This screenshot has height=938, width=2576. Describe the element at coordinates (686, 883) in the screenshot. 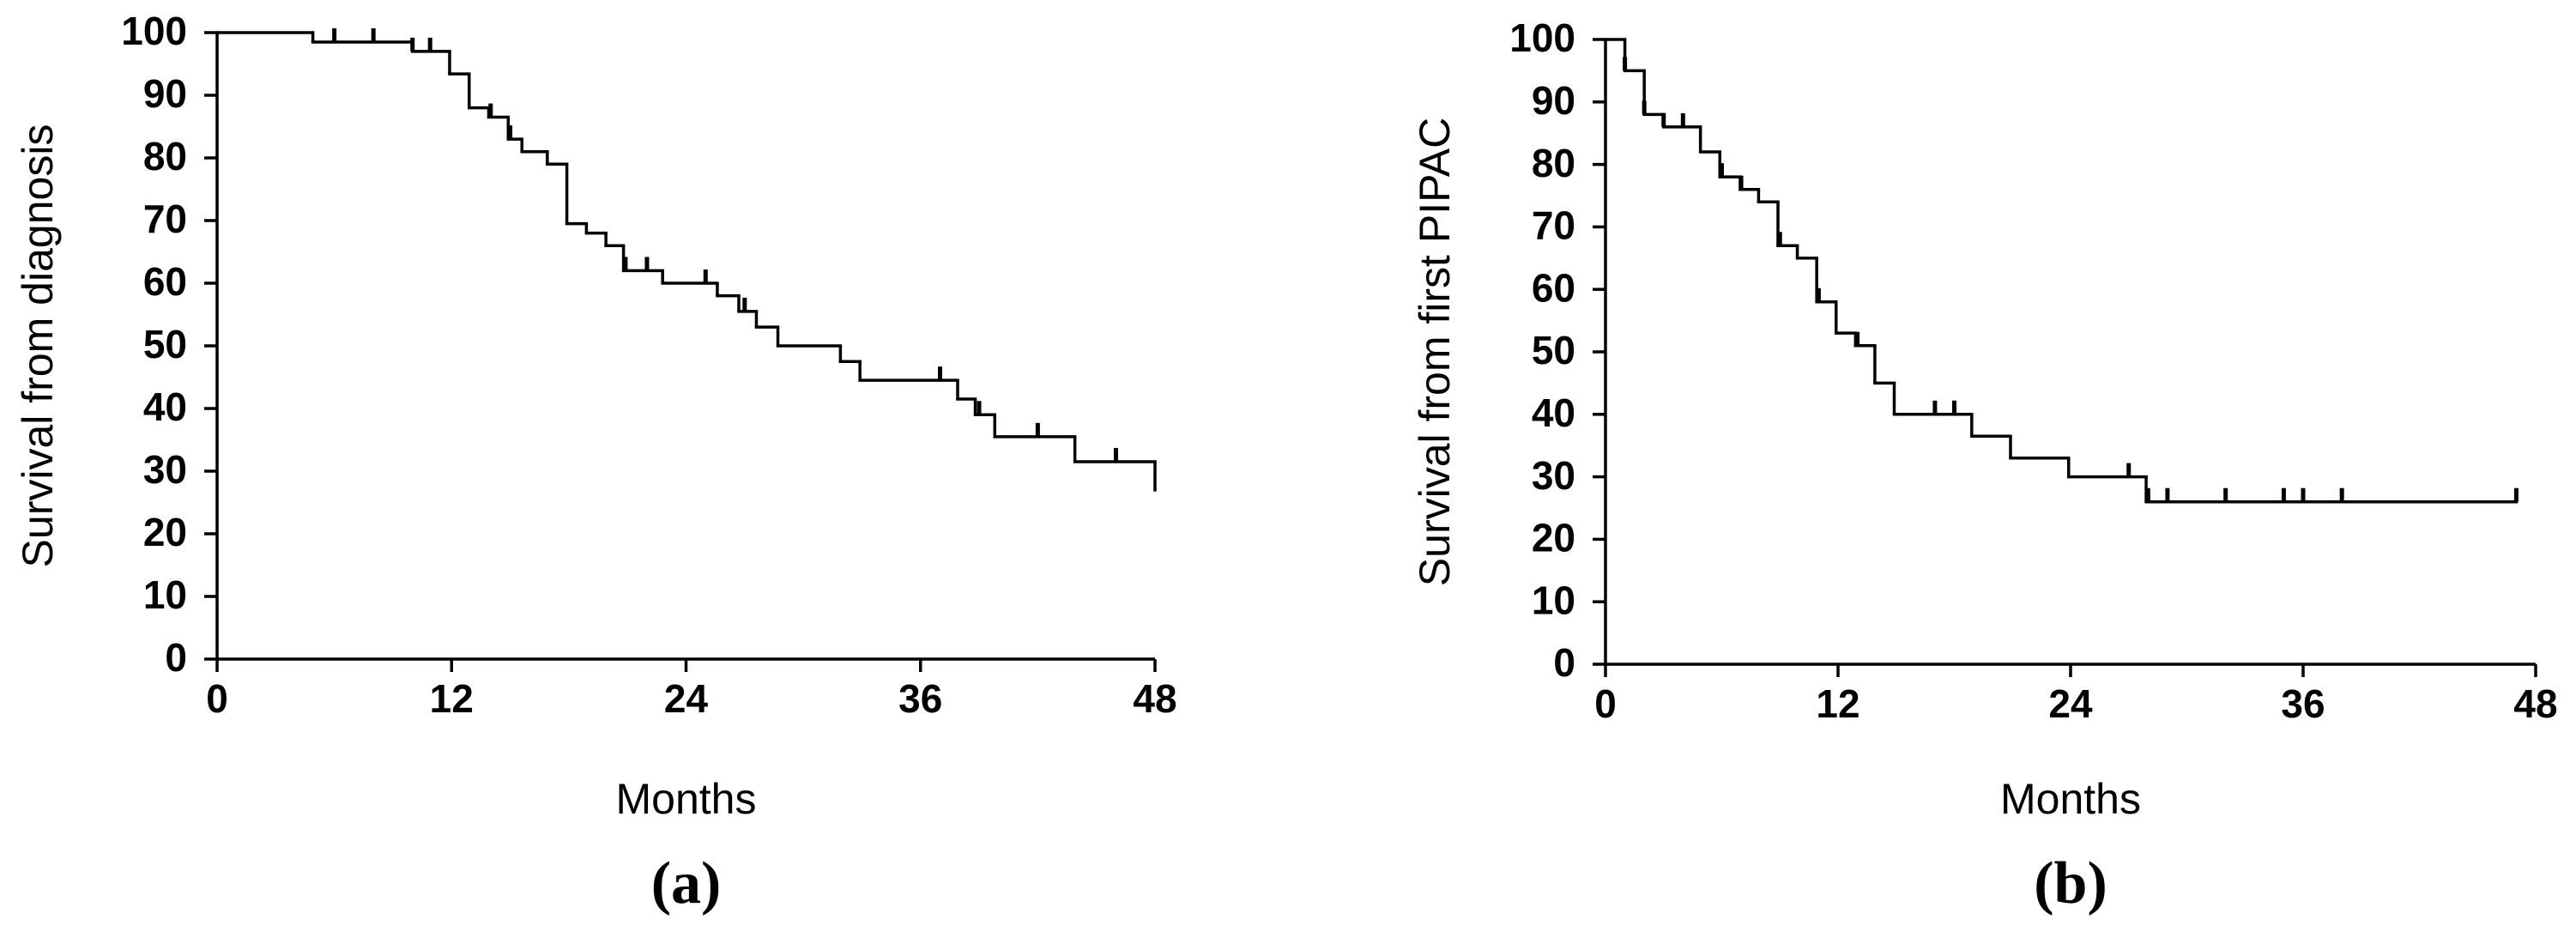

I see `panel-caption: (a)` at that location.